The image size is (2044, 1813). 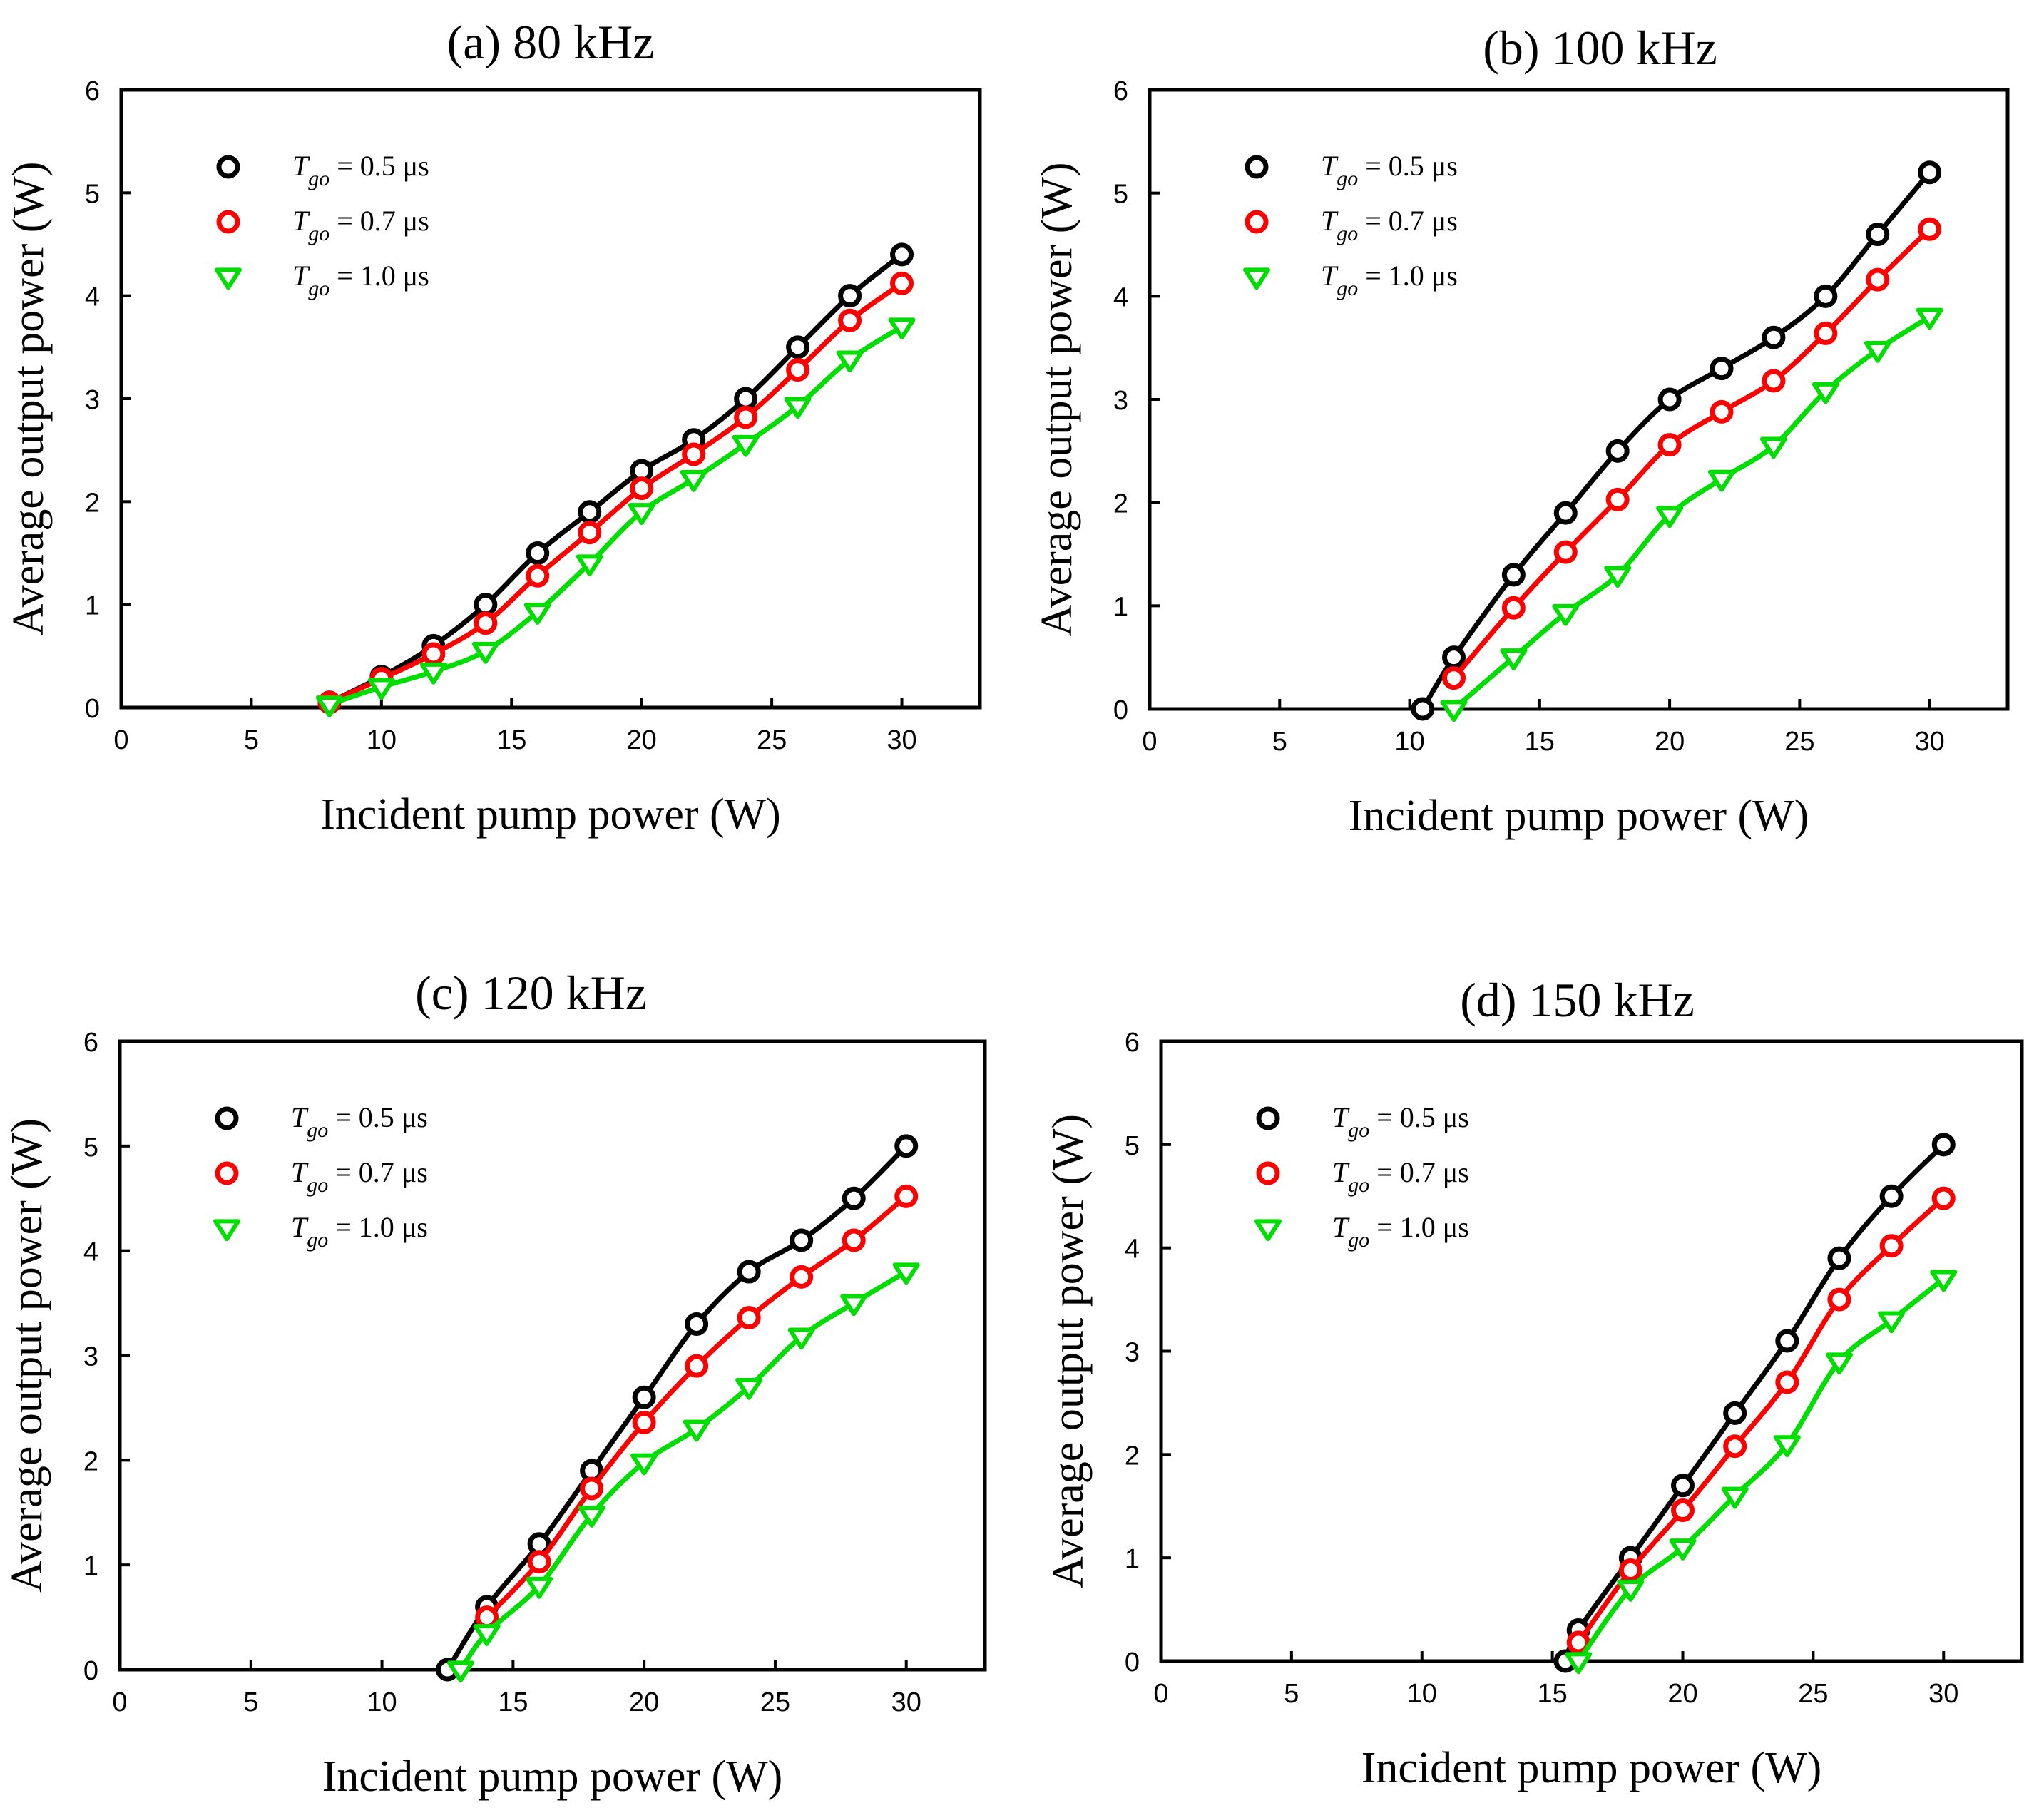 What do you see at coordinates (1799, 742) in the screenshot?
I see `x-tick-label: 25` at bounding box center [1799, 742].